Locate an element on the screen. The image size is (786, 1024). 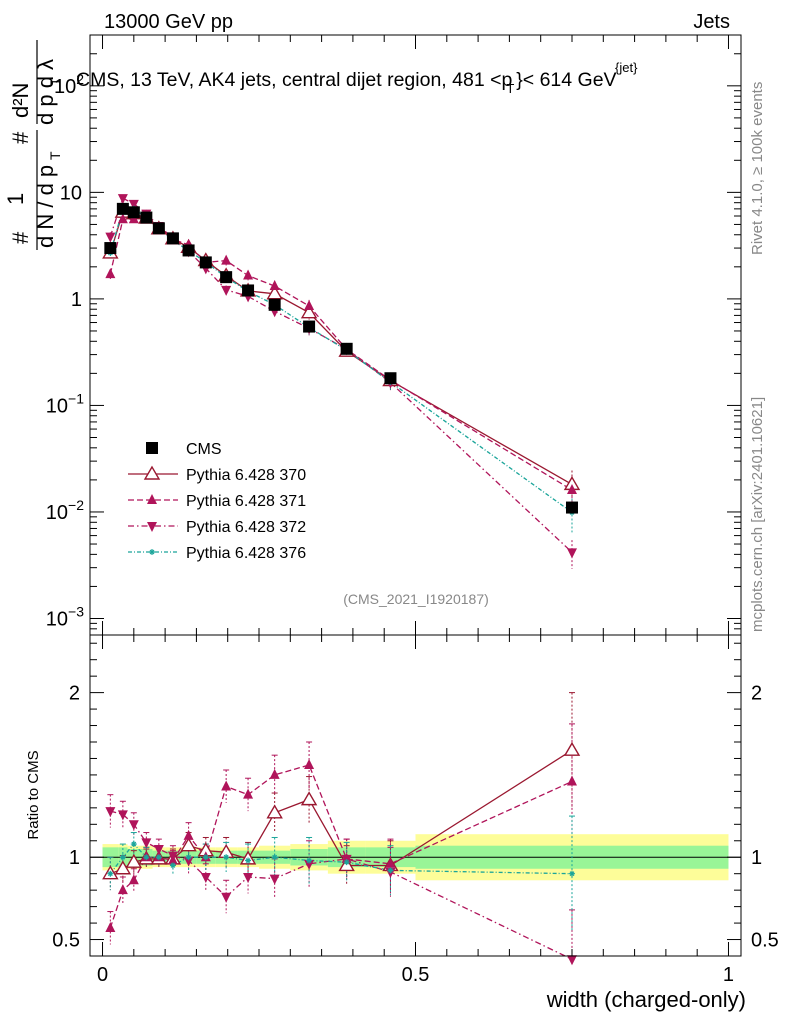
x-tick-label: 1 is located at coordinates (728, 975).